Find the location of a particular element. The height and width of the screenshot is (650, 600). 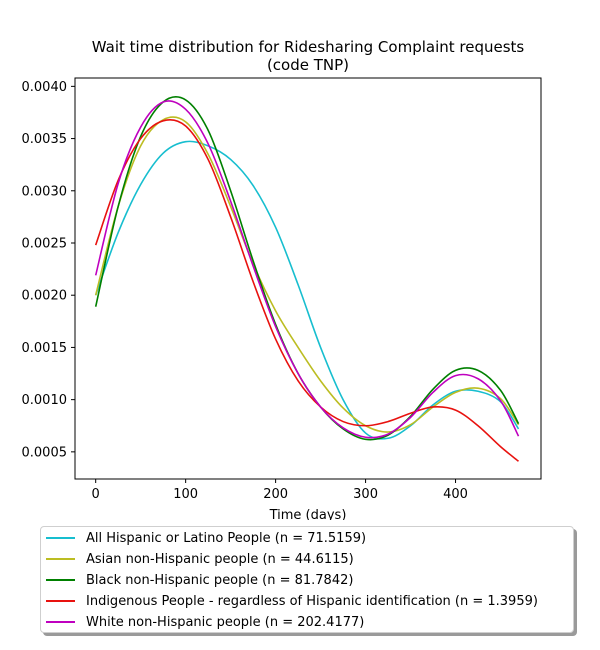

x-tick-label: 0 is located at coordinates (96, 494).